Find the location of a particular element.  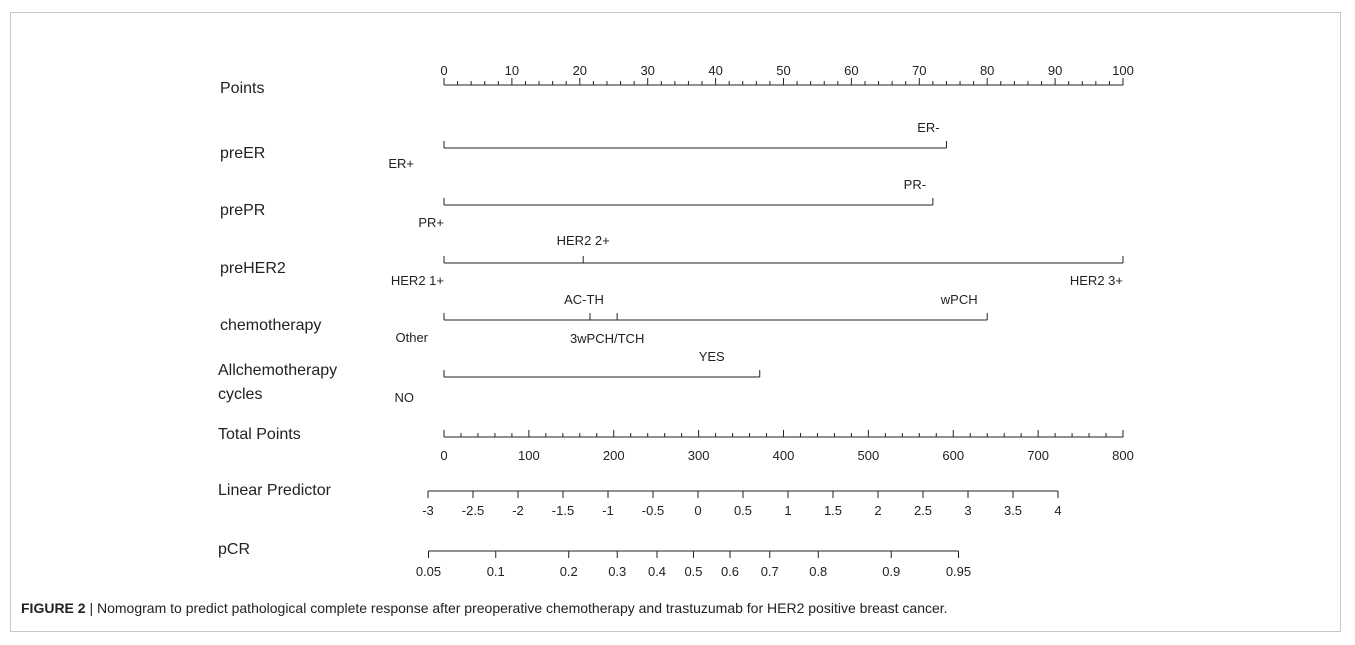

allchemotherapy-cycles-level-label: NO is located at coordinates (405, 397).